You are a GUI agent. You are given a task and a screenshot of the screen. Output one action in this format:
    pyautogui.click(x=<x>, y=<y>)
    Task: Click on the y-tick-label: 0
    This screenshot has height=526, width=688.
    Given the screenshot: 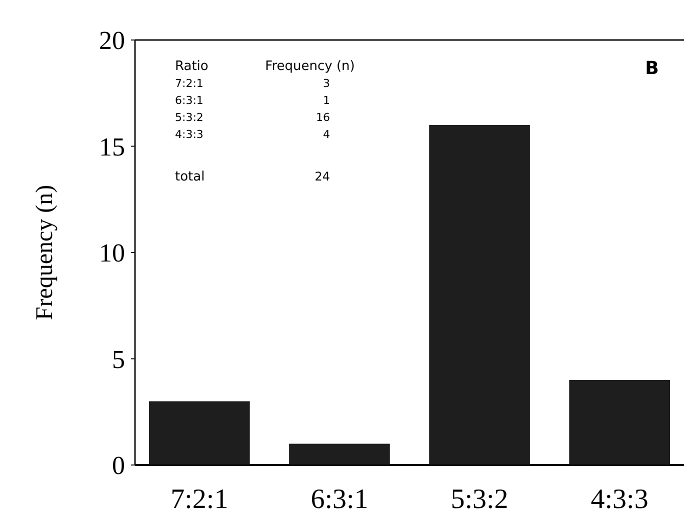 What is the action you would take?
    pyautogui.click(x=118, y=465)
    